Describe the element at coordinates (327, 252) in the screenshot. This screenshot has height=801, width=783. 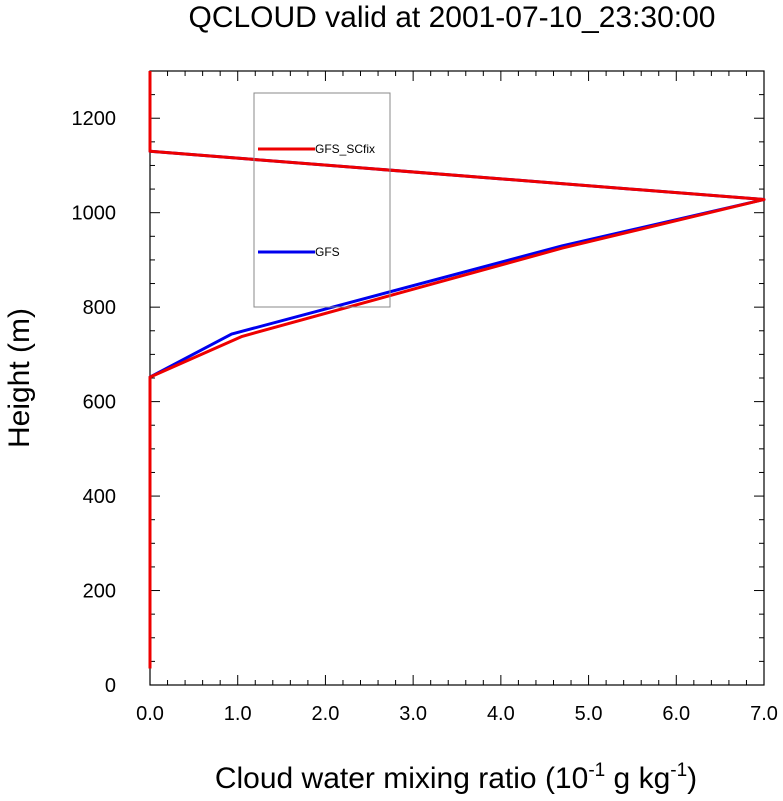
I see `legend-label-gfs: GFS` at that location.